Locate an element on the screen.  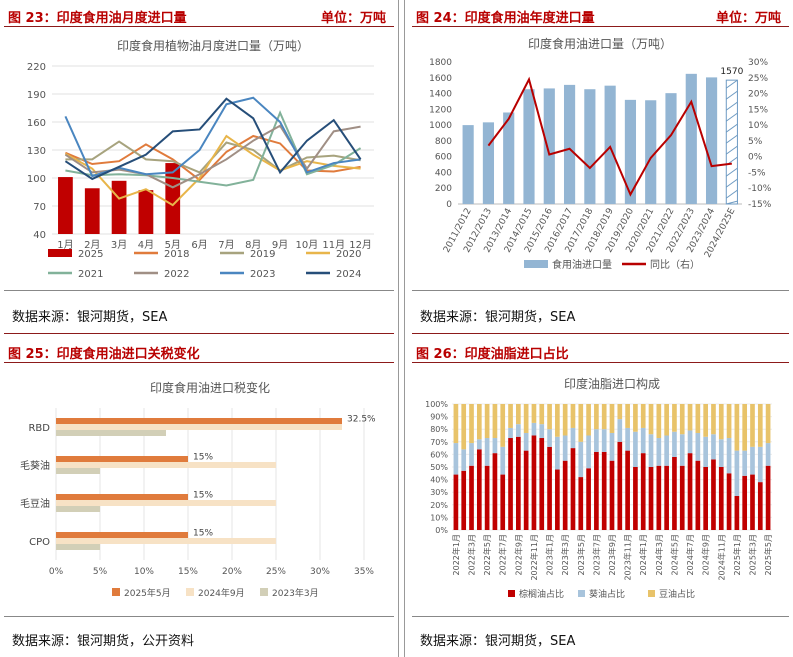
x-tick-label: 3月 is located at coordinates (119, 245).